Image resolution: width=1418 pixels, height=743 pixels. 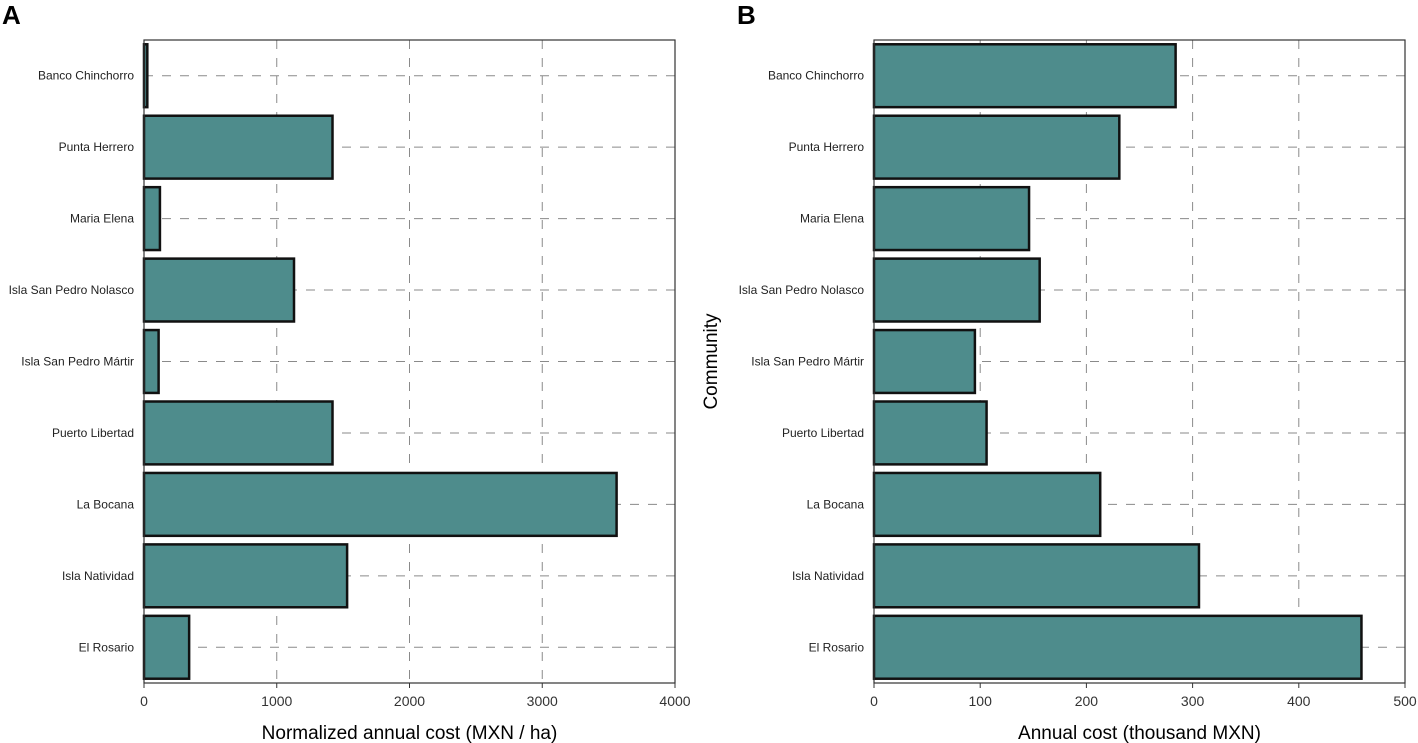 What do you see at coordinates (1087, 701) in the screenshot?
I see `x-tick-label: 200` at bounding box center [1087, 701].